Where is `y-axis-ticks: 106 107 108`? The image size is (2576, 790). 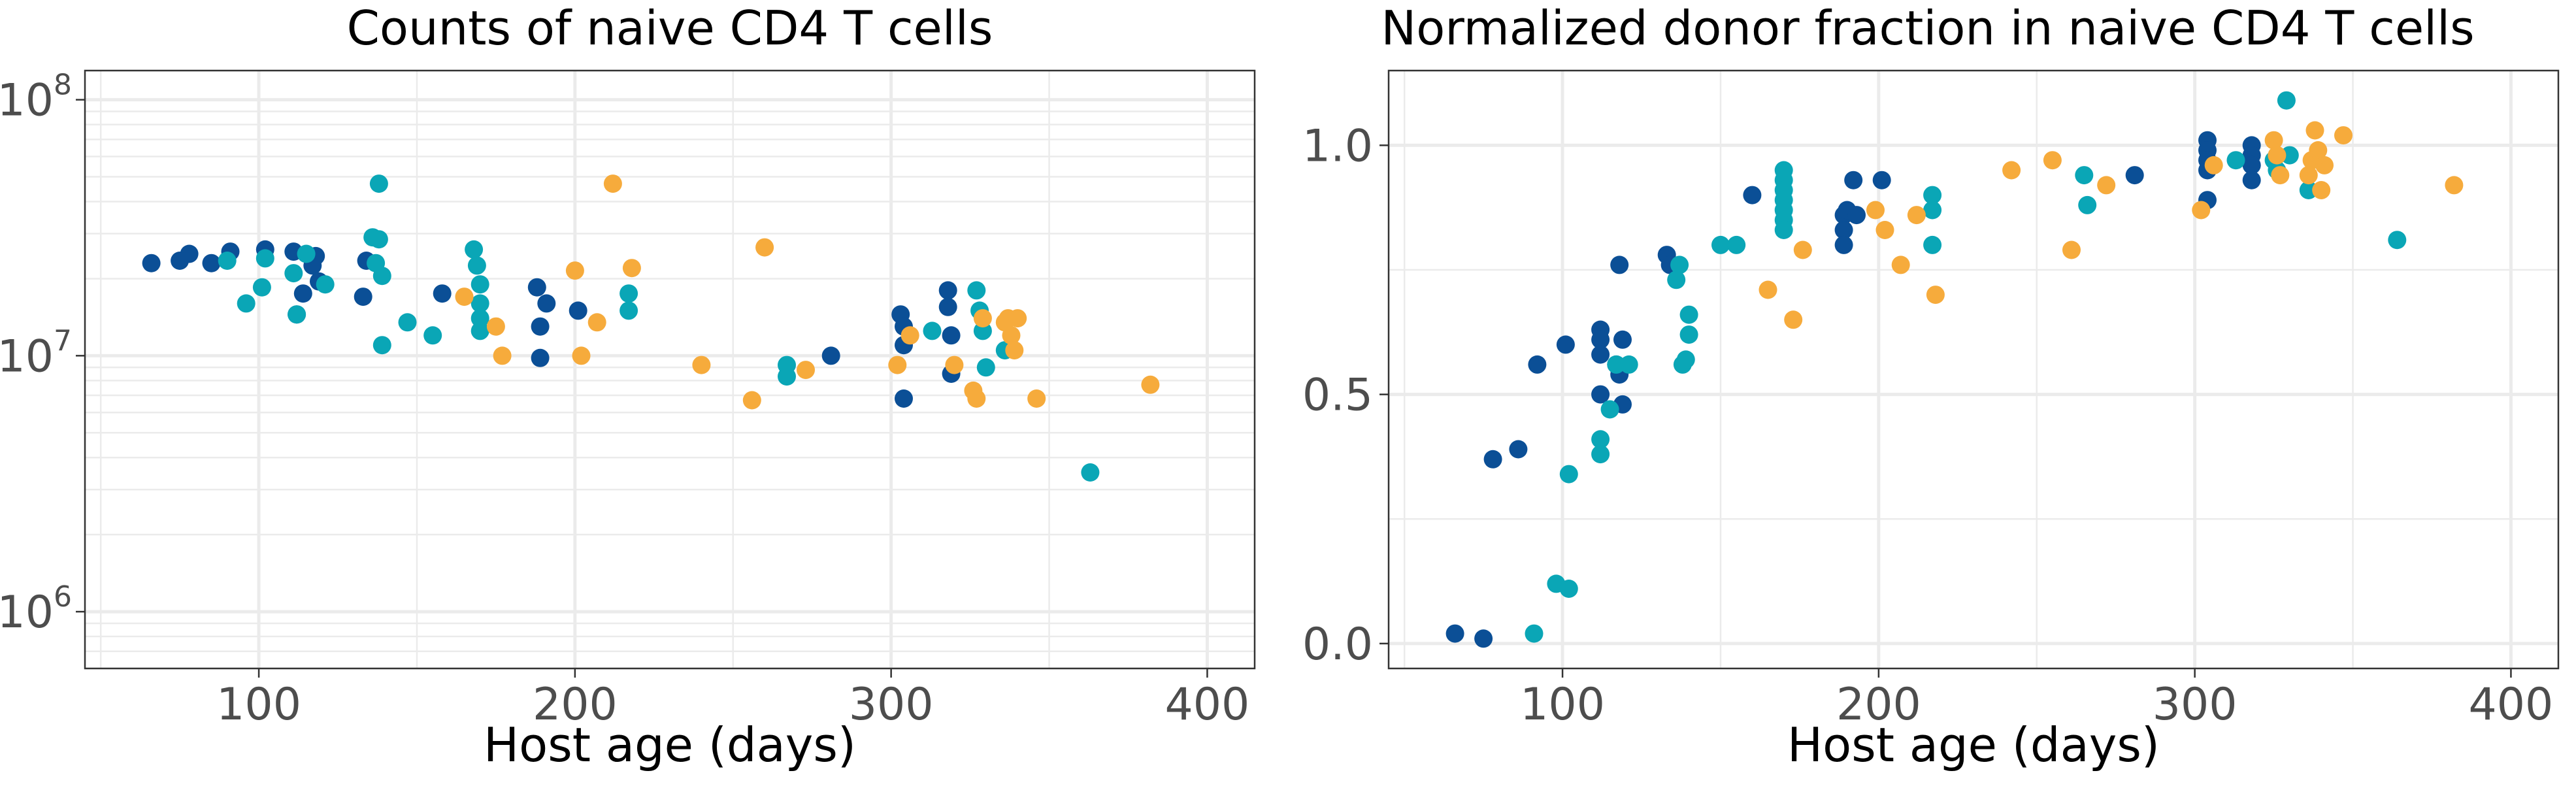 y-axis-ticks: 106 107 108 is located at coordinates (42, 353).